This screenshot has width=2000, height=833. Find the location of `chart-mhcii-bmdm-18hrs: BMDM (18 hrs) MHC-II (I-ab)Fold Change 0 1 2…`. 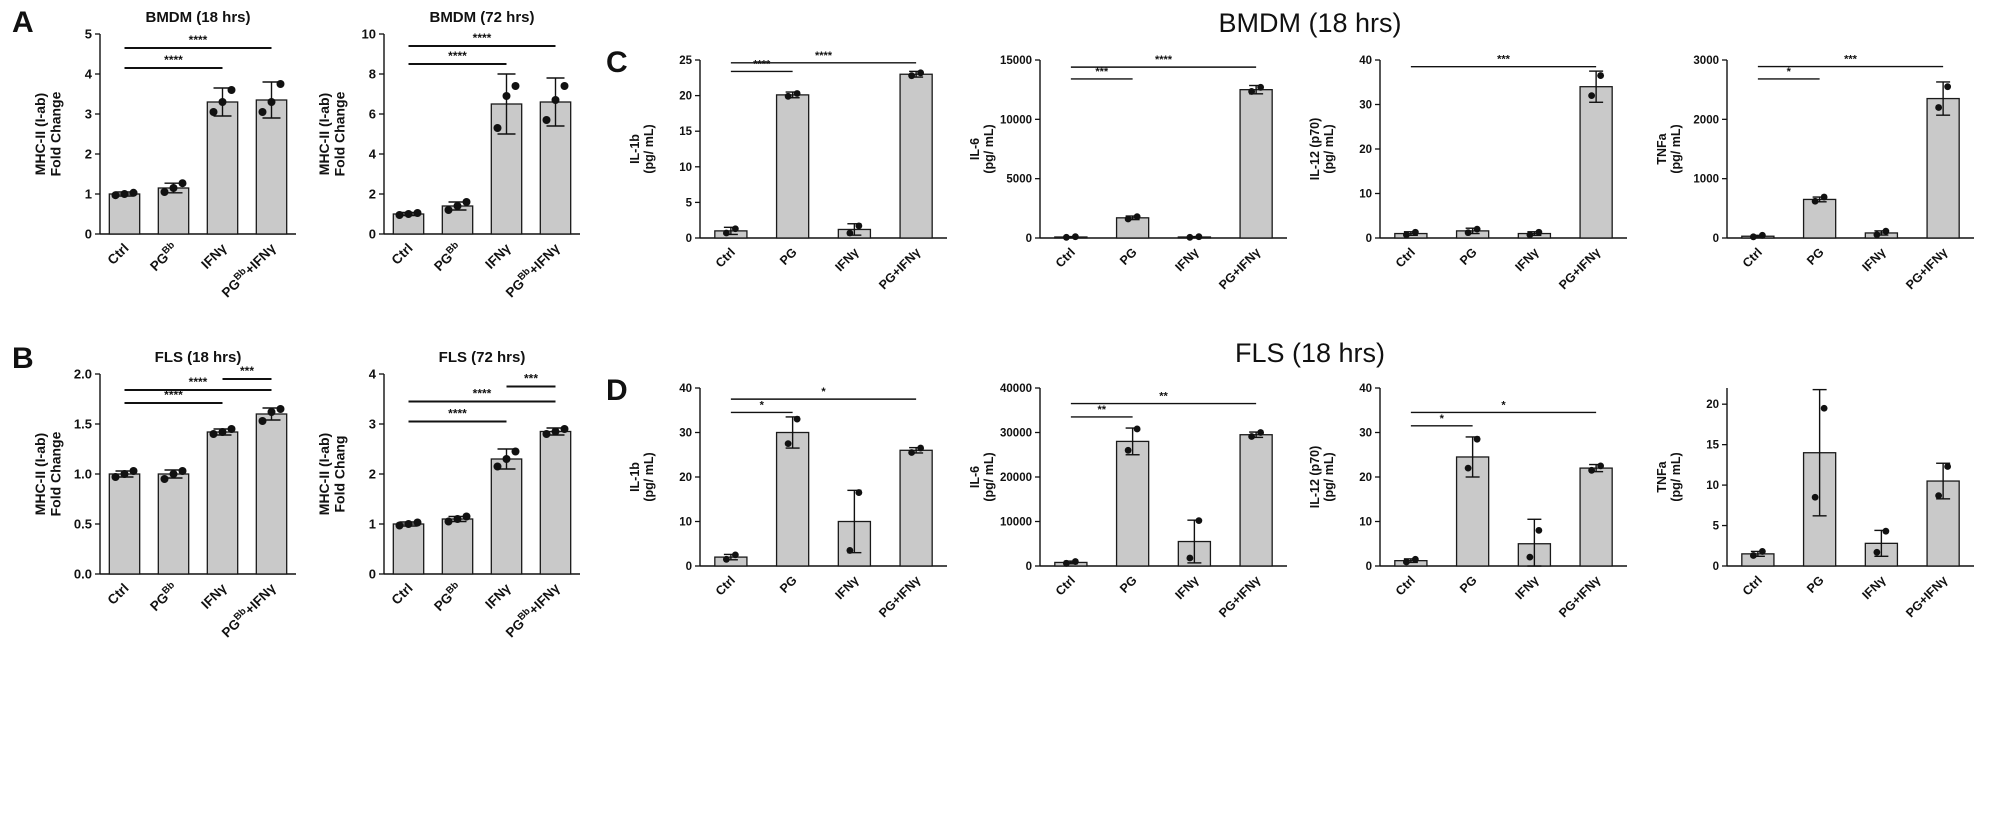

chart-mhcii-bmdm-18hrs: BMDM (18 hrs) MHC-II (I-ab)Fold Change 0 1 2… is located at coordinates (170, 169).